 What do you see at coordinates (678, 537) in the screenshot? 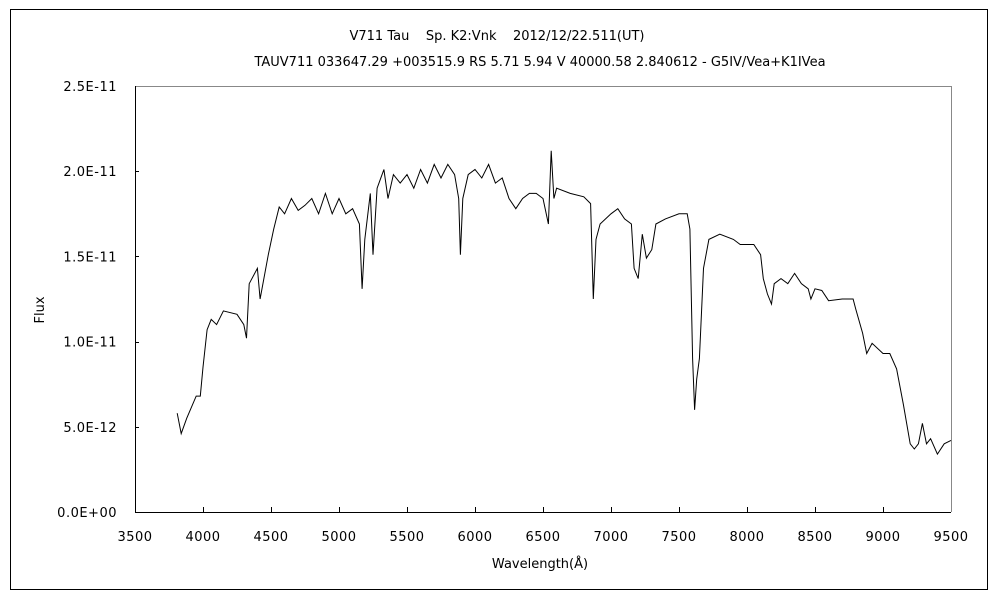
I see `x-tick-label: 7500` at bounding box center [678, 537].